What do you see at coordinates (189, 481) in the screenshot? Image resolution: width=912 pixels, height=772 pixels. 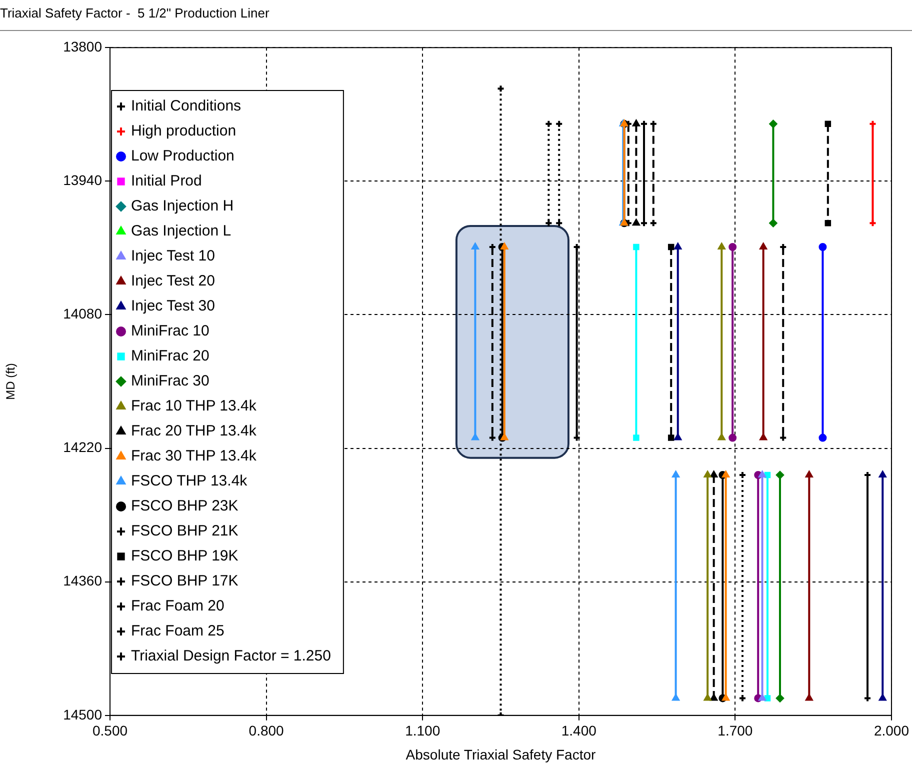 I see `legend-label: FSCO THP 13.4k` at bounding box center [189, 481].